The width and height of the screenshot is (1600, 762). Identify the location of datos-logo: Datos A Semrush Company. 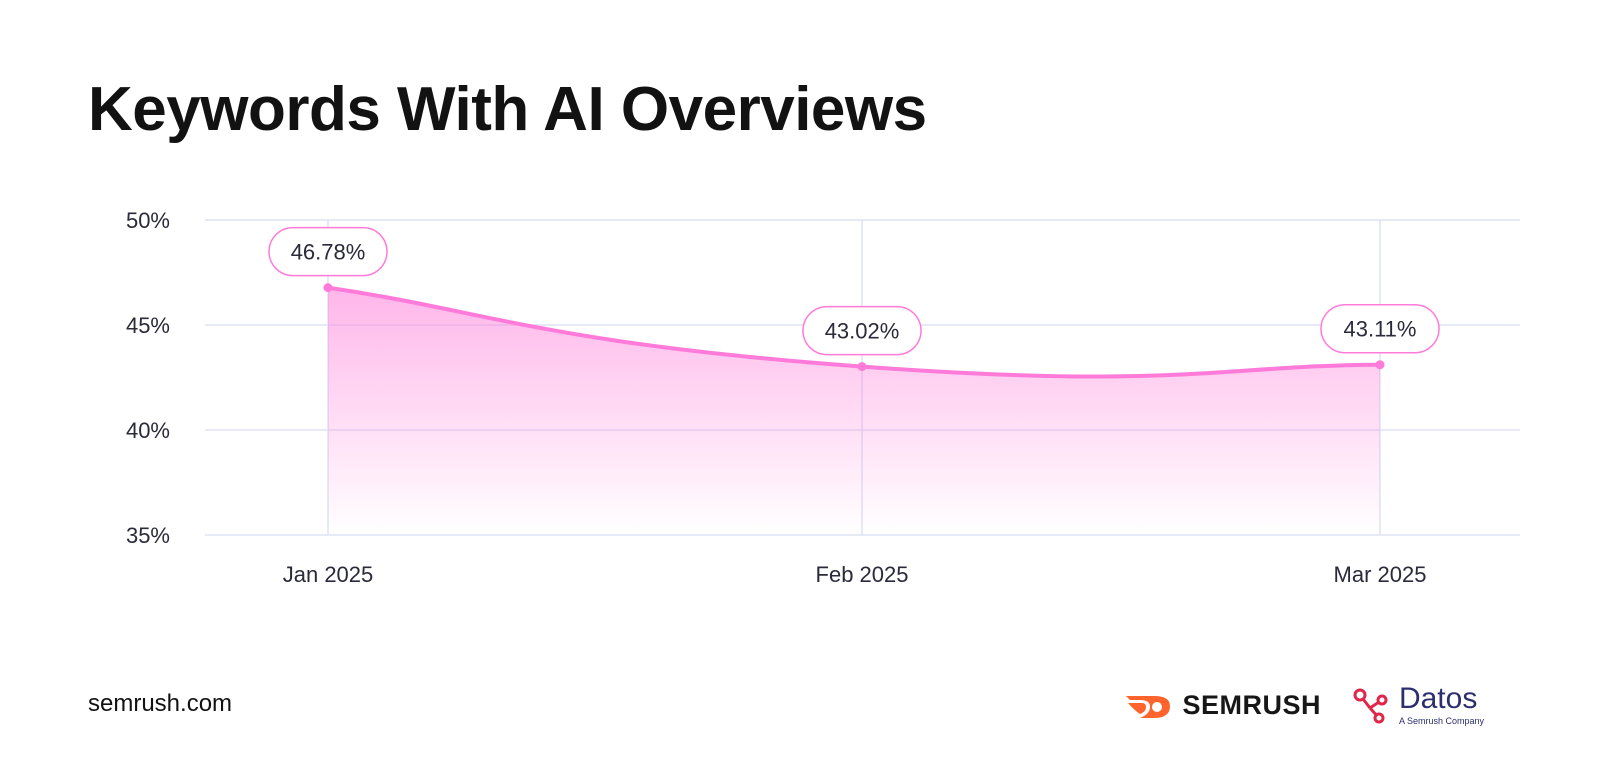
(1417, 705).